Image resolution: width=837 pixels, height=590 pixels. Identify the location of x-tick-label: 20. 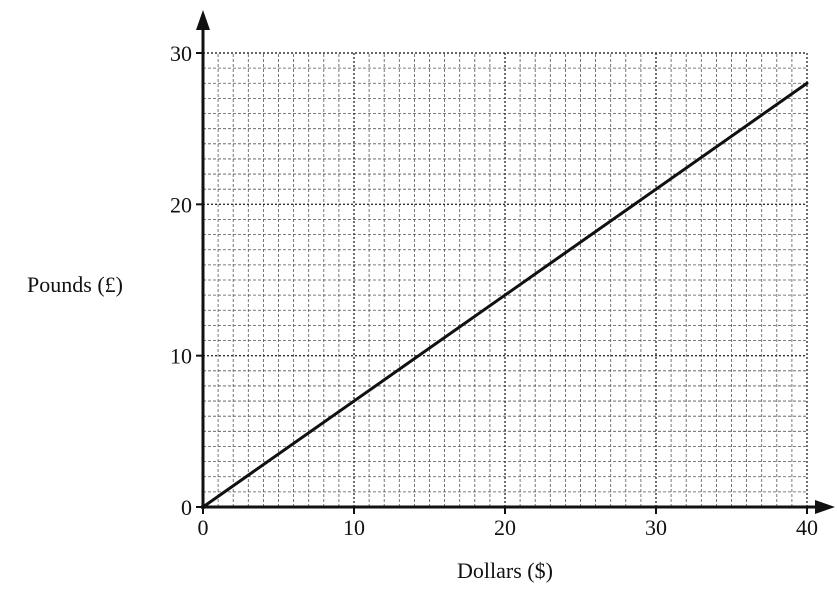
(505, 527).